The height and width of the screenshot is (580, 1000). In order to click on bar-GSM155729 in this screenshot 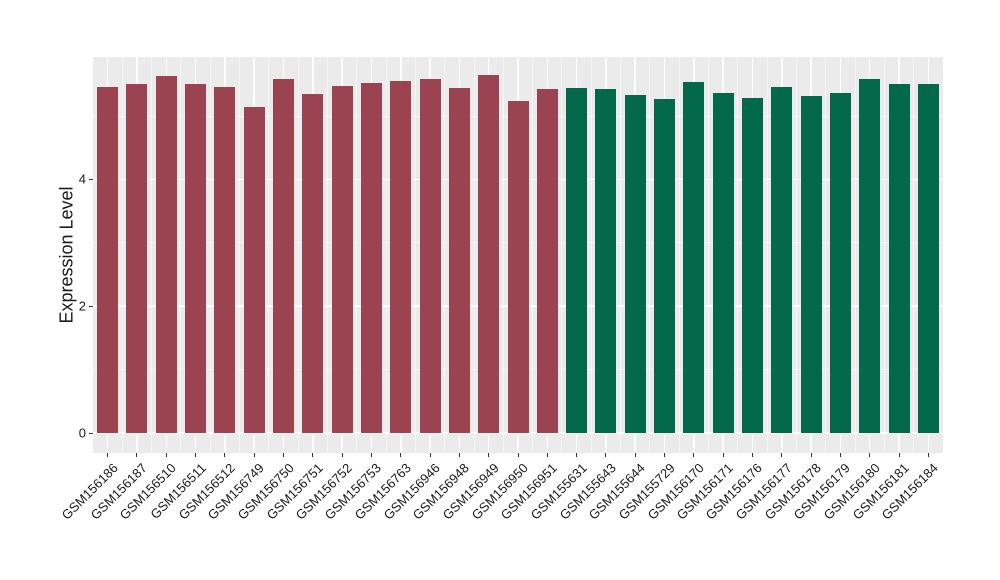, I will do `click(665, 265)`.